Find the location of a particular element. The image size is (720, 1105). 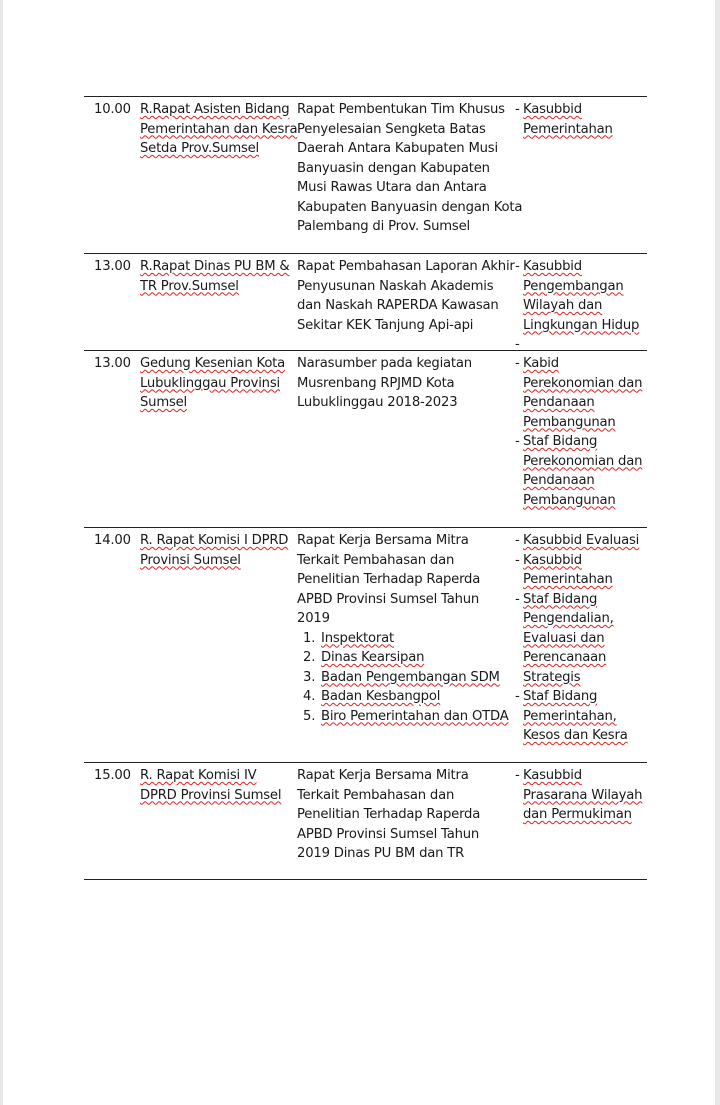

agenda-line: dan Naskah RAPERDA Kawasan is located at coordinates (398, 305).